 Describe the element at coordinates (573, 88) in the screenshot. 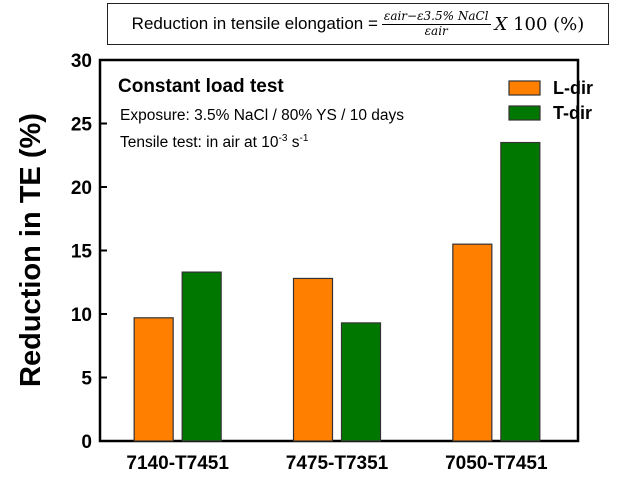

I see `legend-label-l-dir: L-dir` at that location.